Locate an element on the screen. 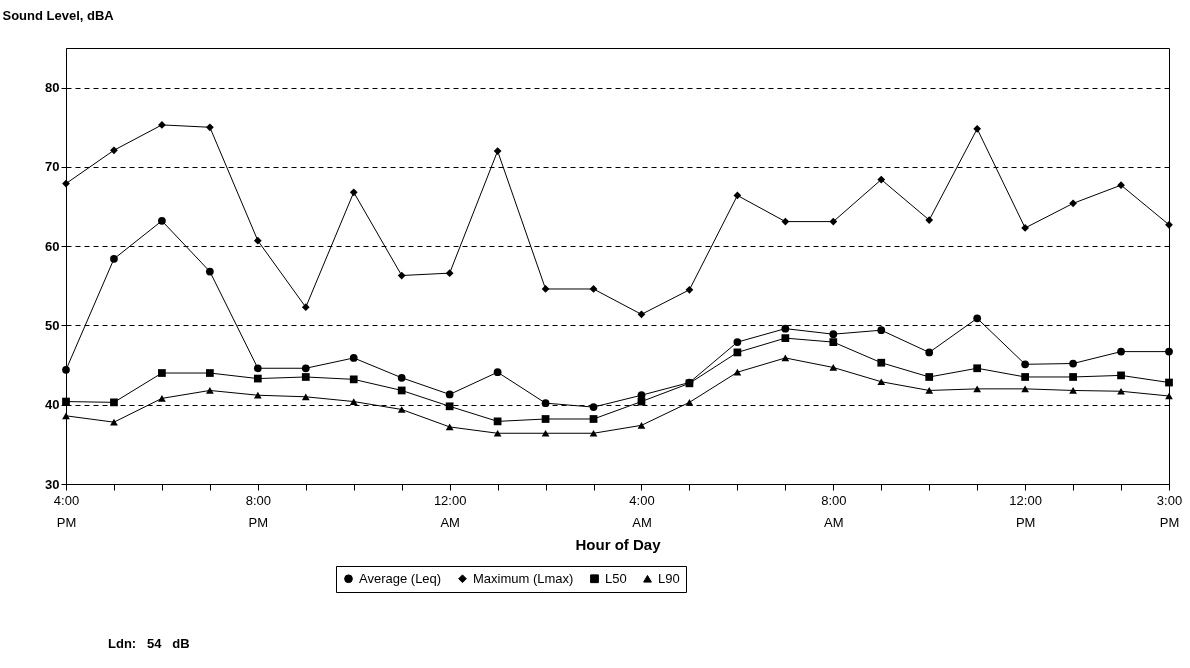  y-tick-label: 70 is located at coordinates (52, 167).